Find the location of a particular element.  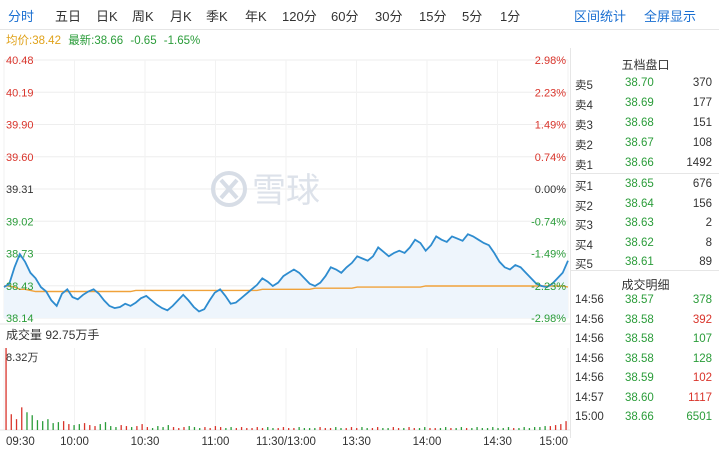

price-change: -0.65 is located at coordinates (143, 41).